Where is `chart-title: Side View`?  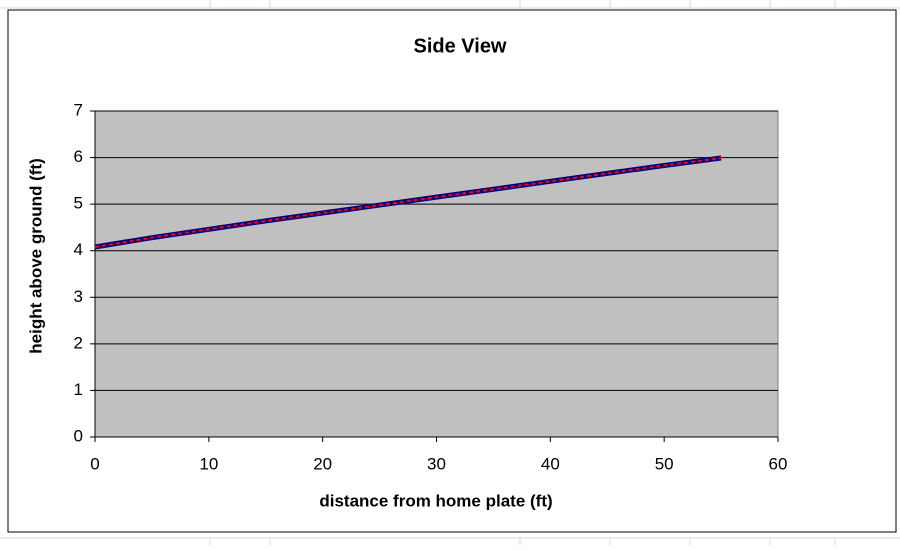 chart-title: Side View is located at coordinates (459, 46).